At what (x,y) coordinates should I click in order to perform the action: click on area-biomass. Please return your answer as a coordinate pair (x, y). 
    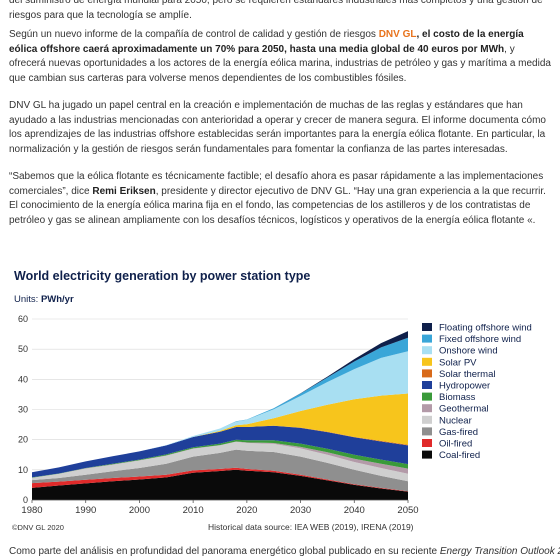
    Looking at the image, I should click on (220, 458).